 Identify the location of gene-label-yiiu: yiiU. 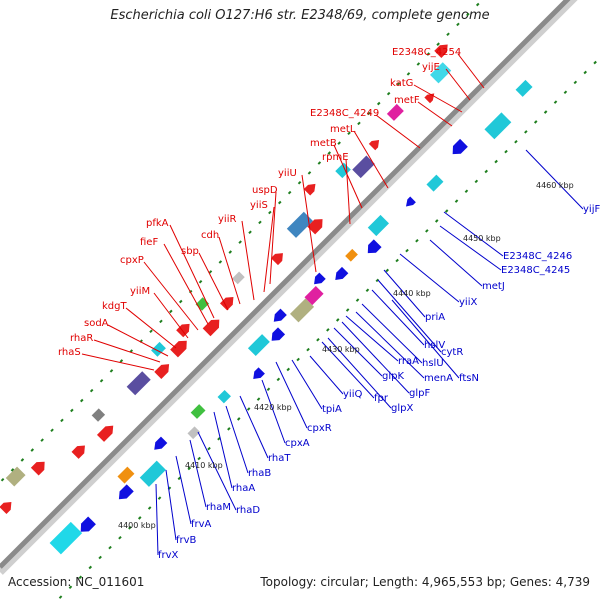
(287, 173).